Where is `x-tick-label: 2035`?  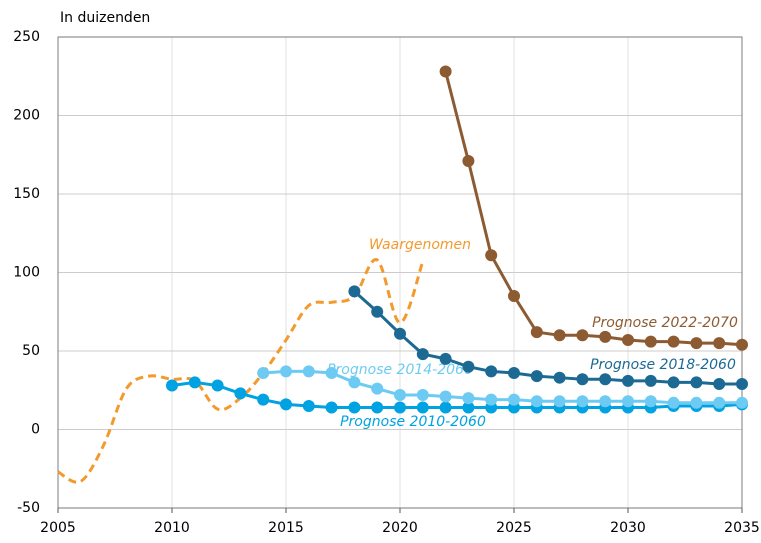
x-tick-label: 2035 is located at coordinates (742, 528).